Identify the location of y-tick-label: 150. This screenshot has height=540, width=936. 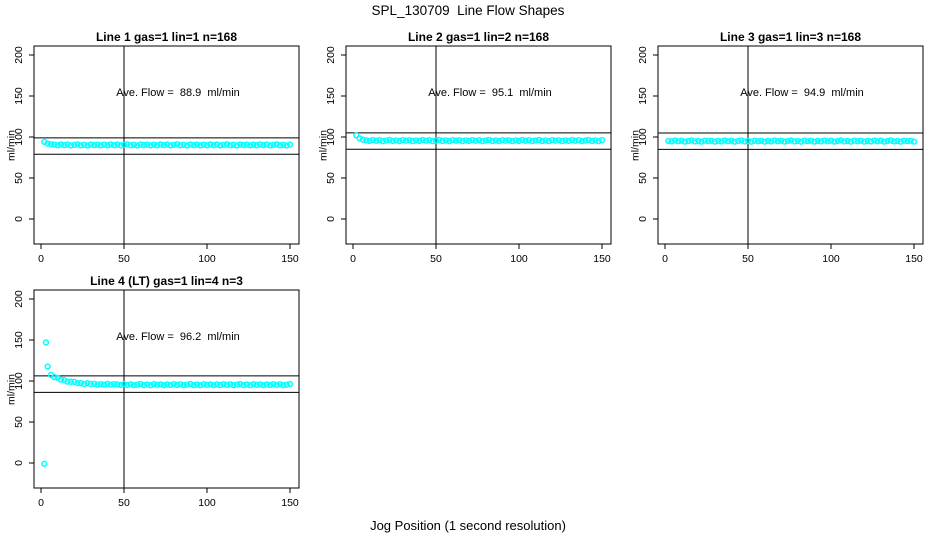
(643, 96).